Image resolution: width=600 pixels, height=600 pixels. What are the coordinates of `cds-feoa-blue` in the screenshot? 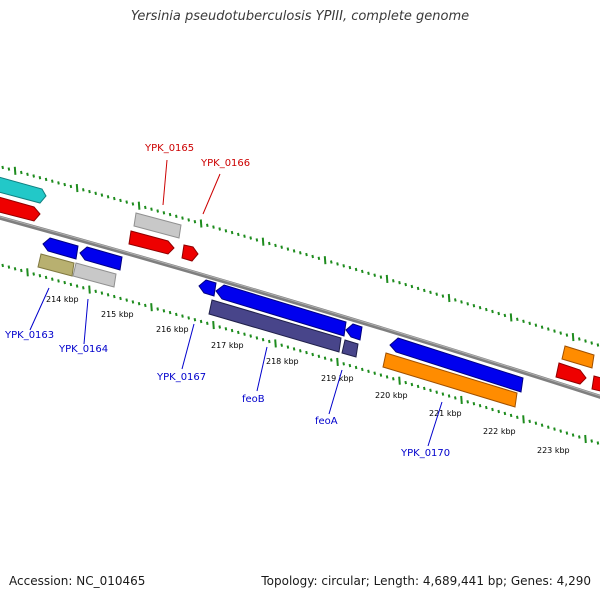 It's located at (354, 332).